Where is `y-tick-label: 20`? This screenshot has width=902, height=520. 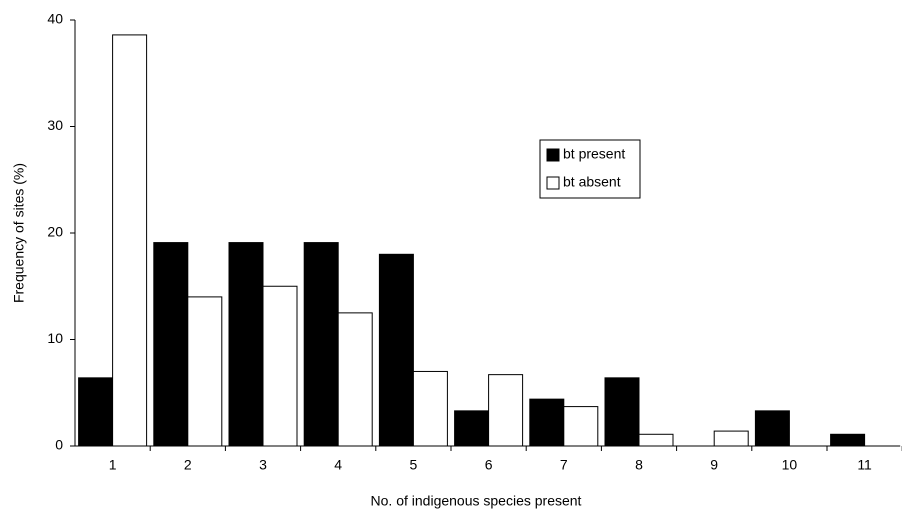 y-tick-label: 20 is located at coordinates (55, 232).